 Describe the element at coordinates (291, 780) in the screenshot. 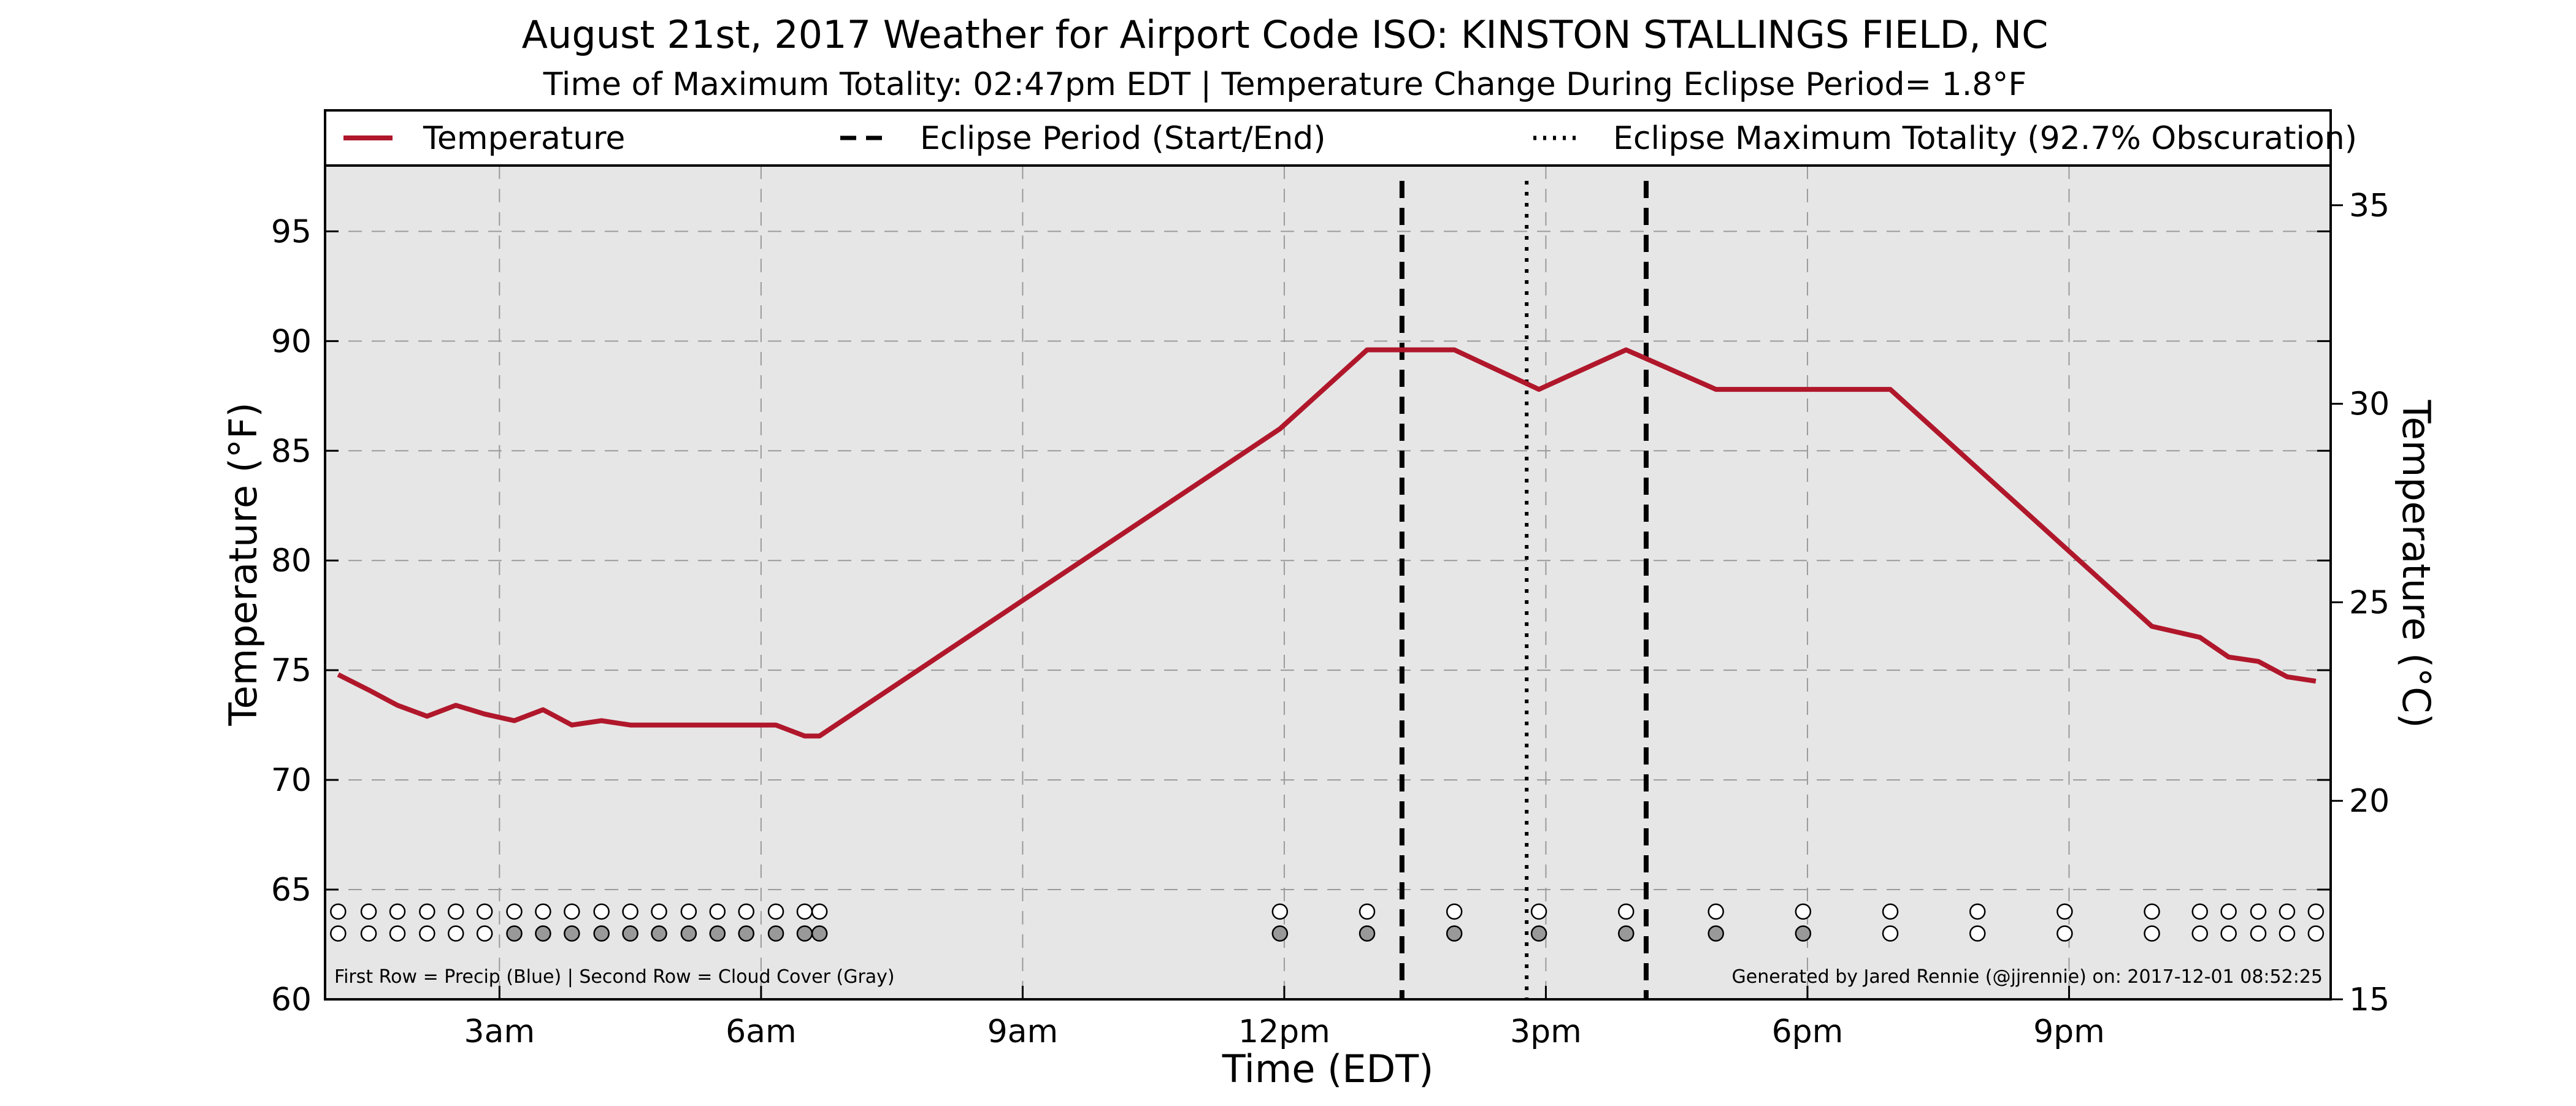

I see `y-tick-label: 70` at that location.